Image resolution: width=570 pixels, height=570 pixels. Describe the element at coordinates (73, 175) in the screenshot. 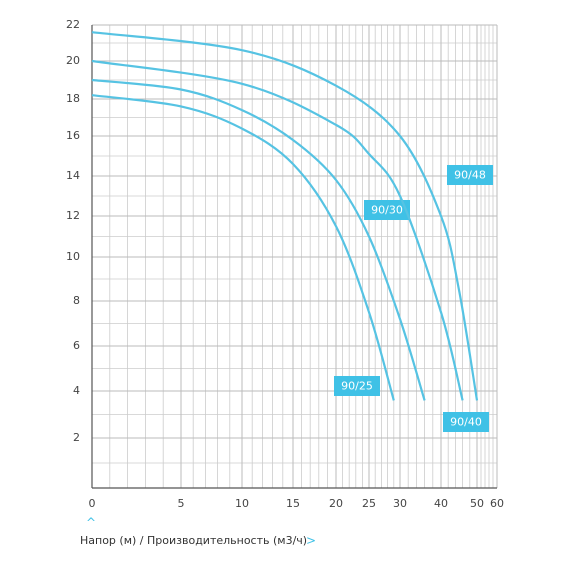

I see `y-tick-label: 14` at that location.